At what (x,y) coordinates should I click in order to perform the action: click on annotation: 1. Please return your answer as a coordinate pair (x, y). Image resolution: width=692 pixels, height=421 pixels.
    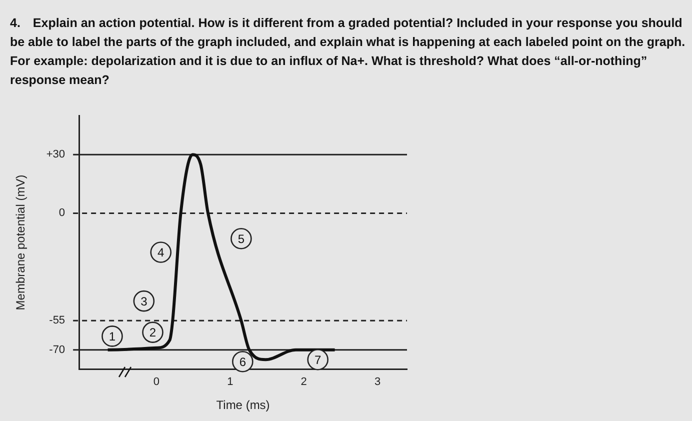
    Looking at the image, I should click on (112, 337).